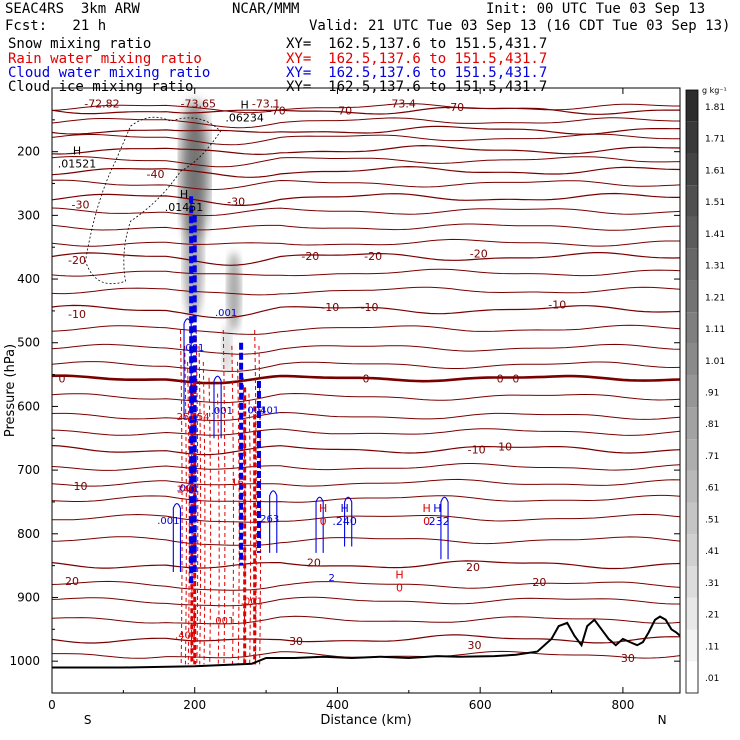  I want to click on rain-maximum-value: 0, so click(426, 521).